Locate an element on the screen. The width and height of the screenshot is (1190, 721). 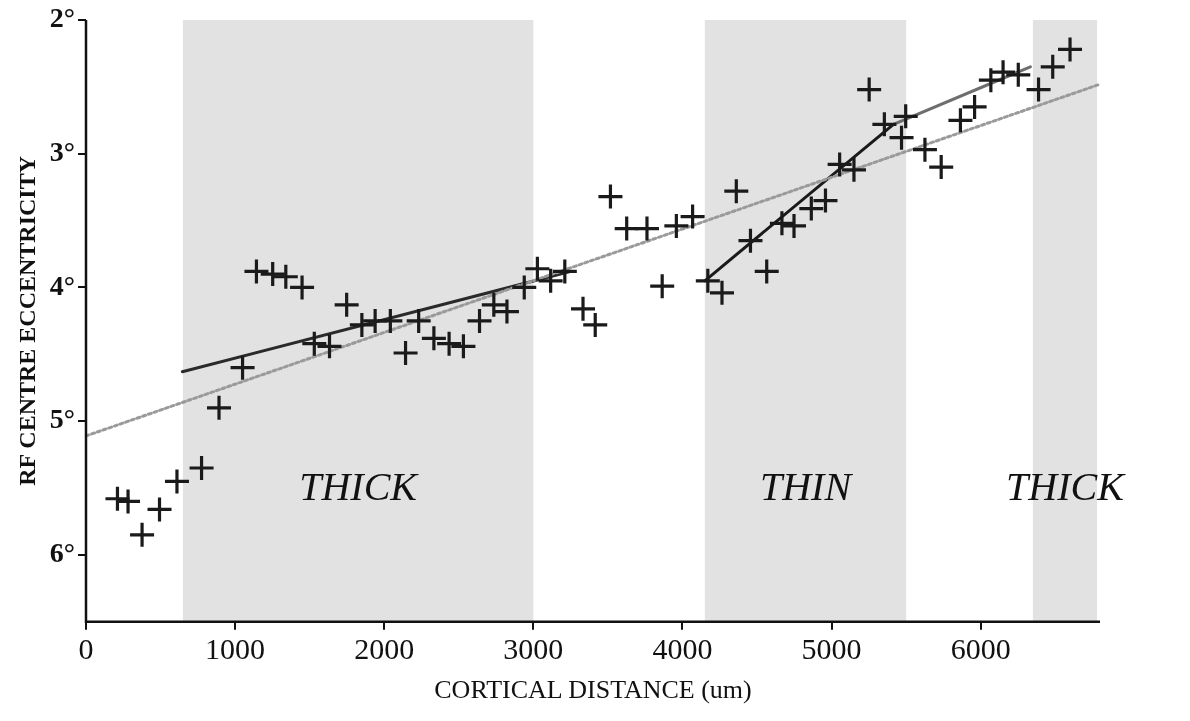
x-tick-label: 3000 is located at coordinates (533, 648).